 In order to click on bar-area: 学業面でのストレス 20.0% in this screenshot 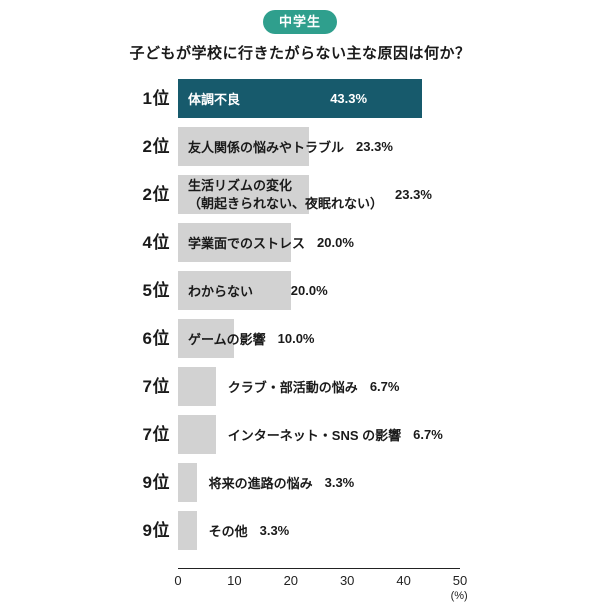, I will do `click(389, 242)`.